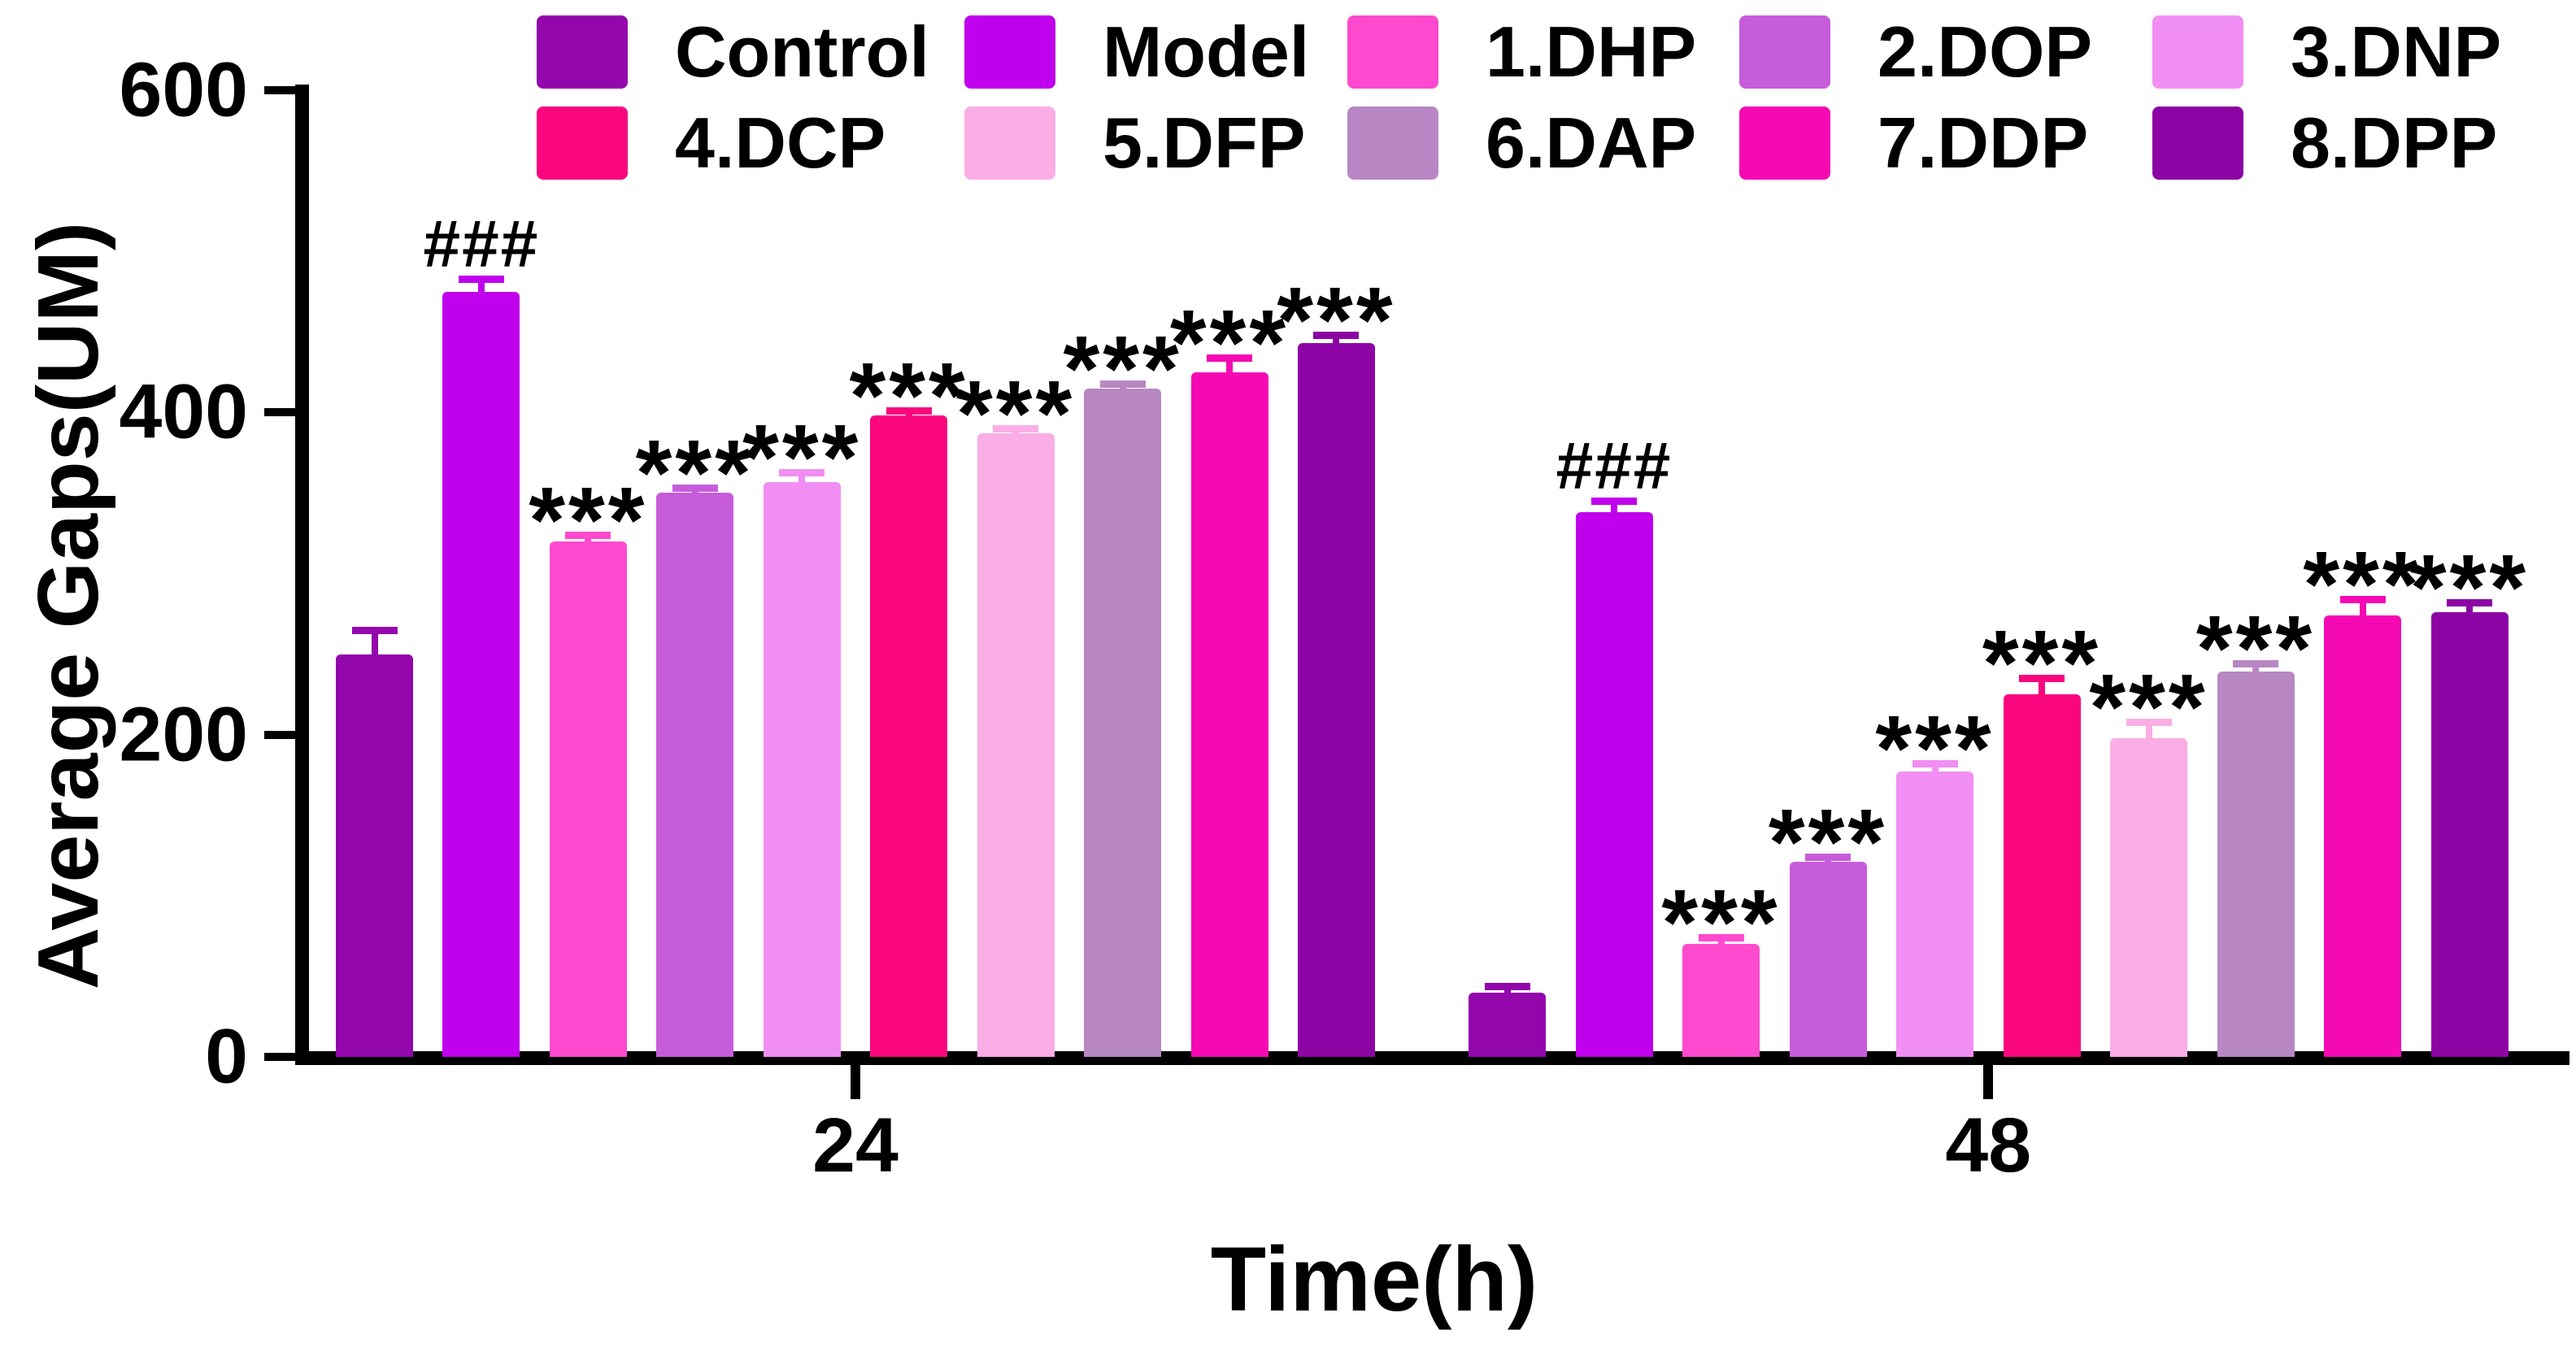 The width and height of the screenshot is (2576, 1352). I want to click on x-axis-title: Time(h), so click(1374, 1279).